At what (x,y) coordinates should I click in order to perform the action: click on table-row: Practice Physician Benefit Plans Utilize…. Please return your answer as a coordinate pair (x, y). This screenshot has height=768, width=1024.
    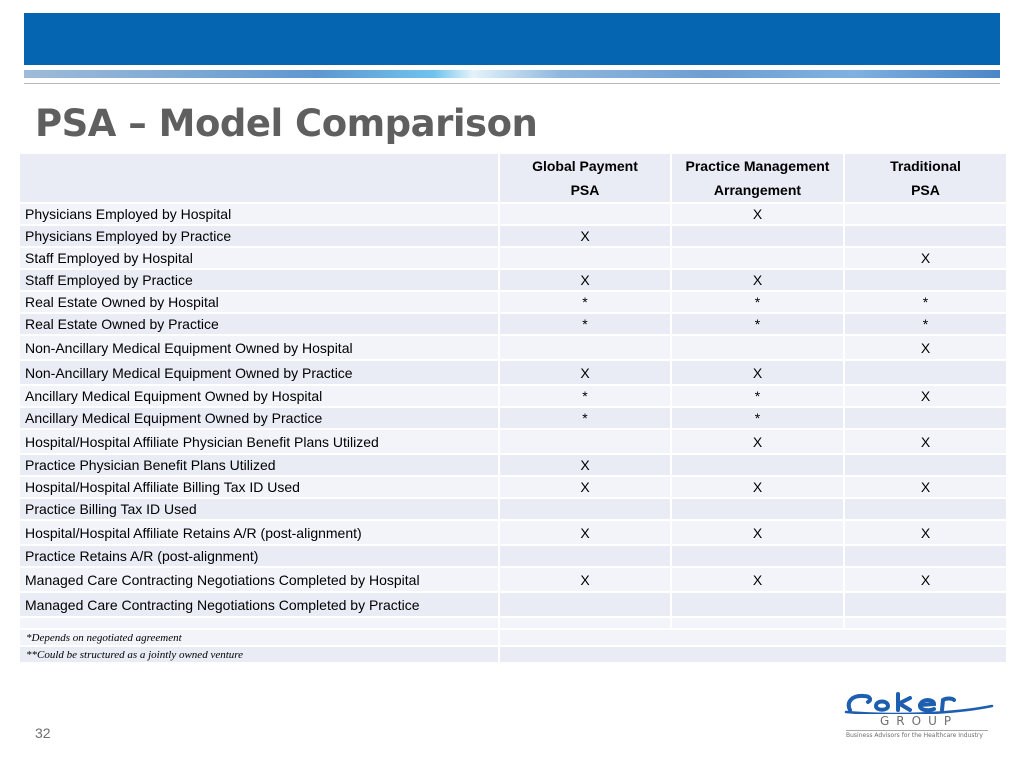
    Looking at the image, I should click on (513, 465).